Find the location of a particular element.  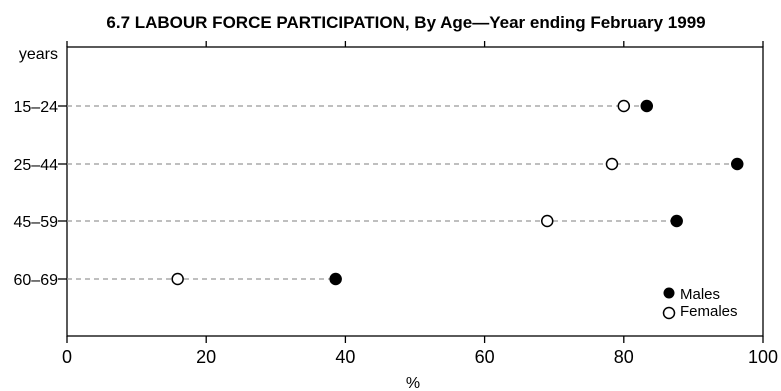

x-tick-label: 20 is located at coordinates (206, 357).